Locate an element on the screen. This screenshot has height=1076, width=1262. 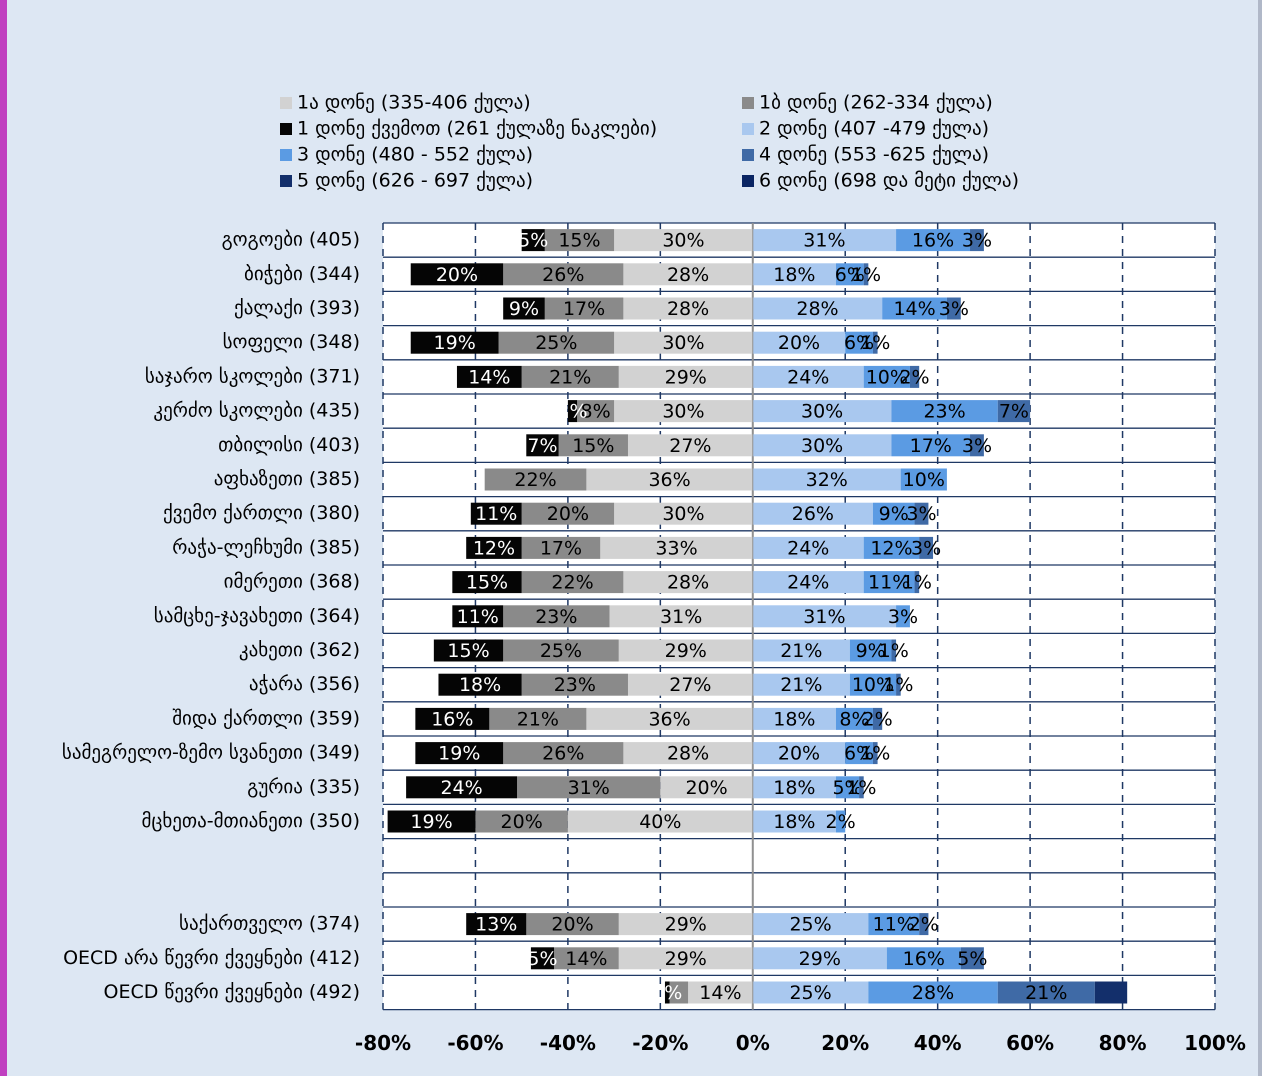
category-label: თბილისი (403) is located at coordinates (289, 445).